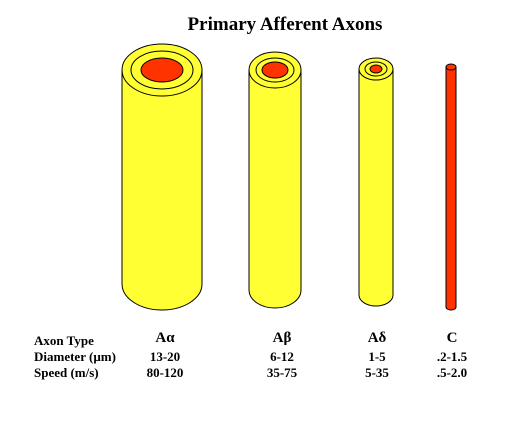  Describe the element at coordinates (377, 338) in the screenshot. I see `axon-type-a-delta: Aδ` at that location.